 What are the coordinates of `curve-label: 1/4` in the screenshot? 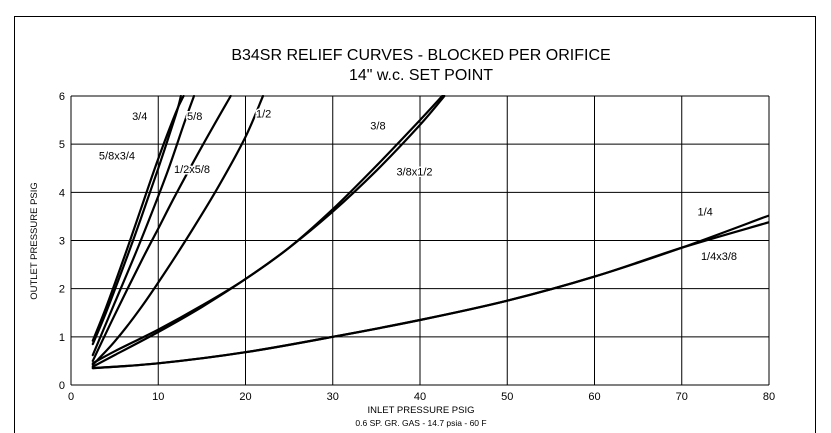 It's located at (704, 212).